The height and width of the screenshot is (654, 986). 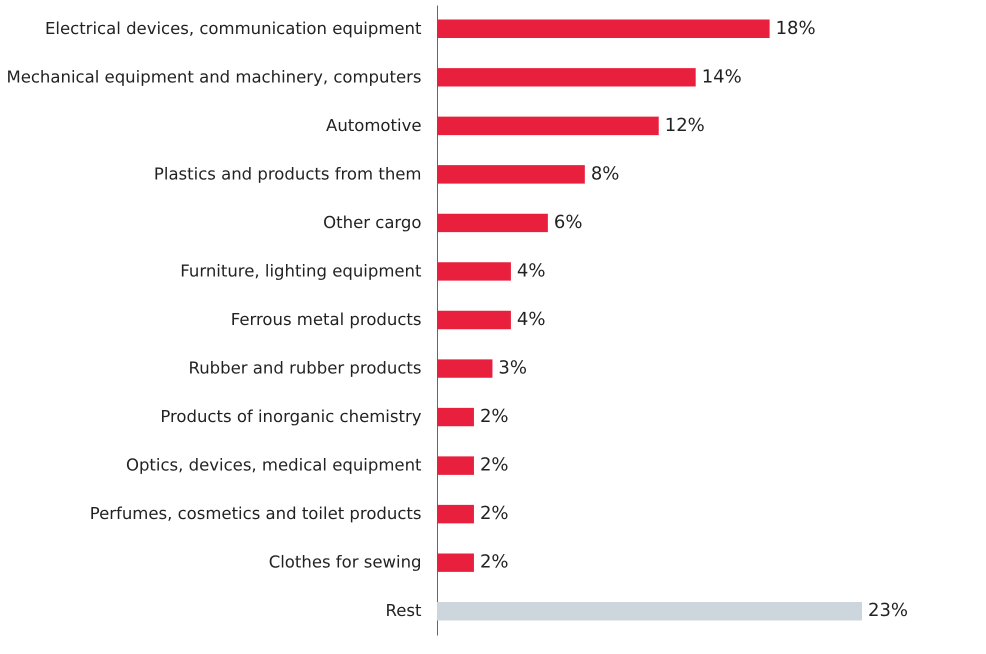 What do you see at coordinates (305, 368) in the screenshot?
I see `y-tick-label: Rubber and rubber products` at bounding box center [305, 368].